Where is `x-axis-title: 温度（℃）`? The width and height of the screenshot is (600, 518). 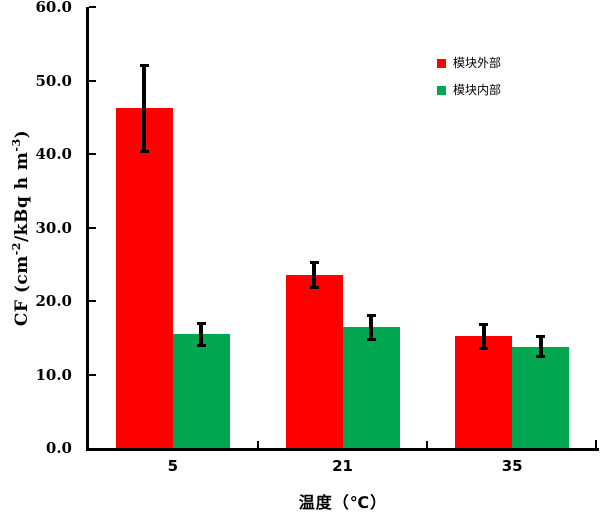 x-axis-title: 温度（℃） is located at coordinates (343, 502).